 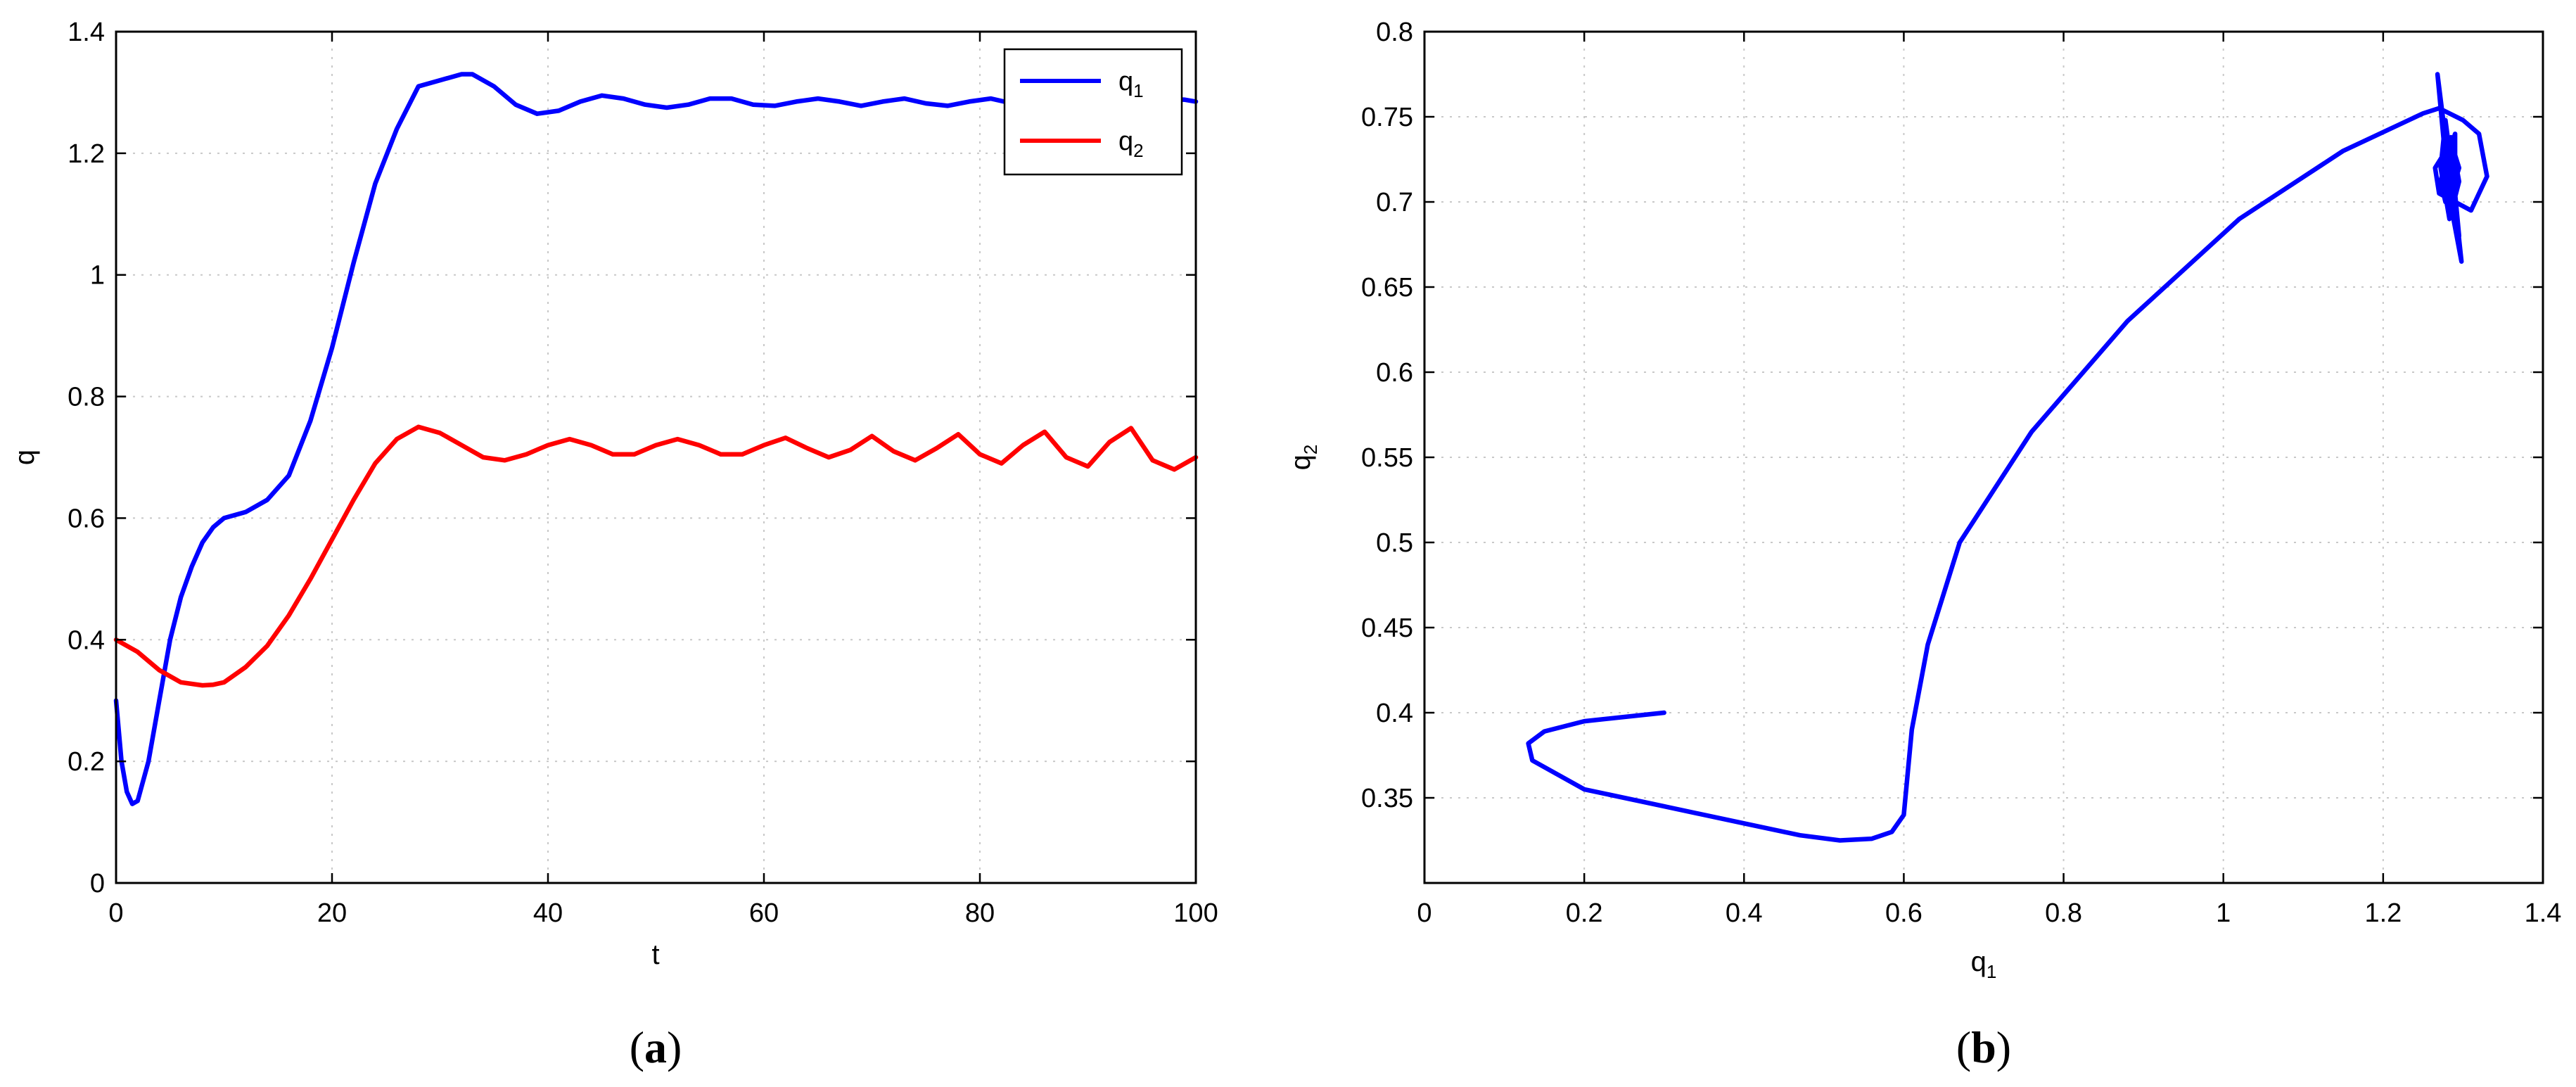 I want to click on panel-b-x-axis-label: q1, so click(x=1984, y=964).